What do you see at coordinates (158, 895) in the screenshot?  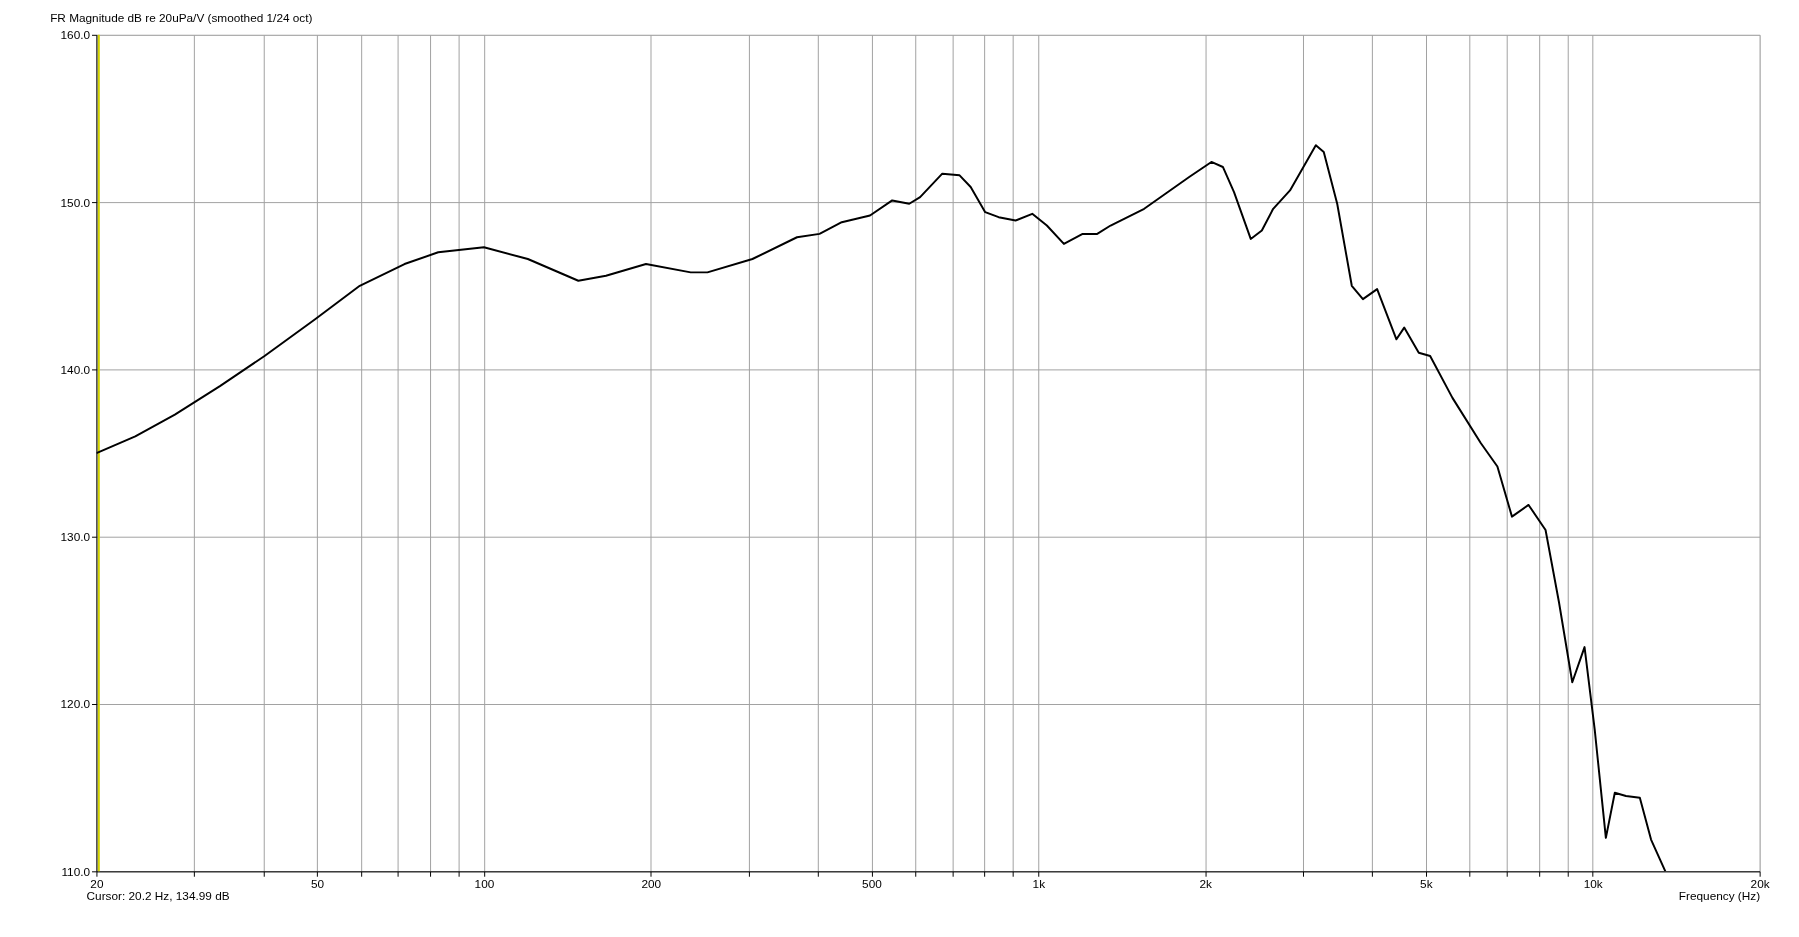 I see `text: Cursor: 20.2 Hz, 134.99 dB` at bounding box center [158, 895].